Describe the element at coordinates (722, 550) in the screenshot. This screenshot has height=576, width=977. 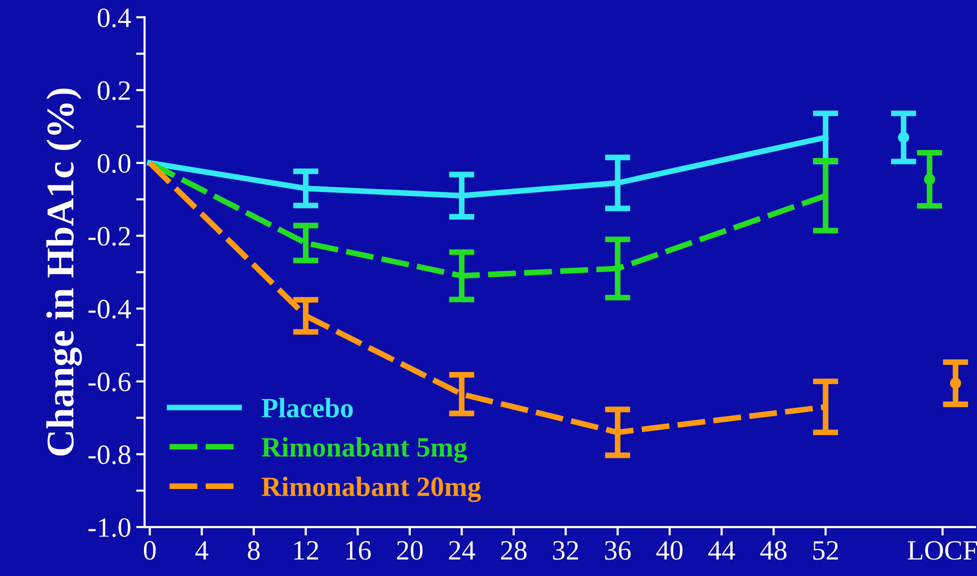
I see `x-tick-label: 44` at that location.